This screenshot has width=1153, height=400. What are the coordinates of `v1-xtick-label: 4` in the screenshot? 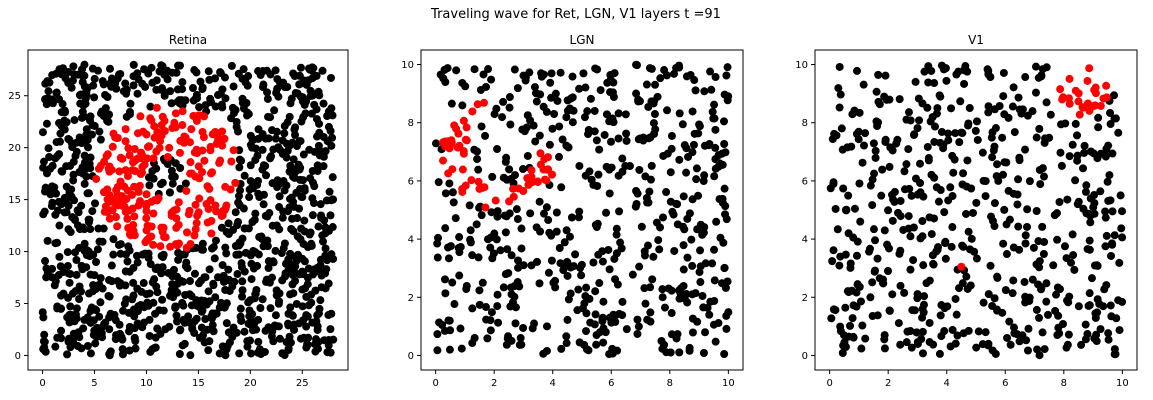 It's located at (947, 383).